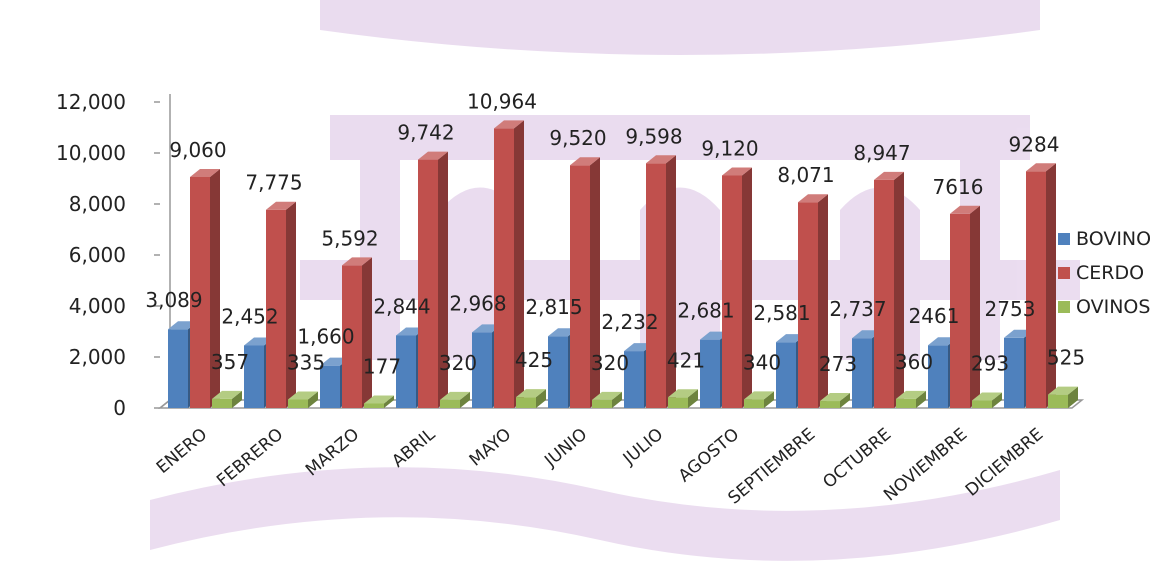 The width and height of the screenshot is (1174, 584). I want to click on data-label-bovino: 2461, so click(934, 316).